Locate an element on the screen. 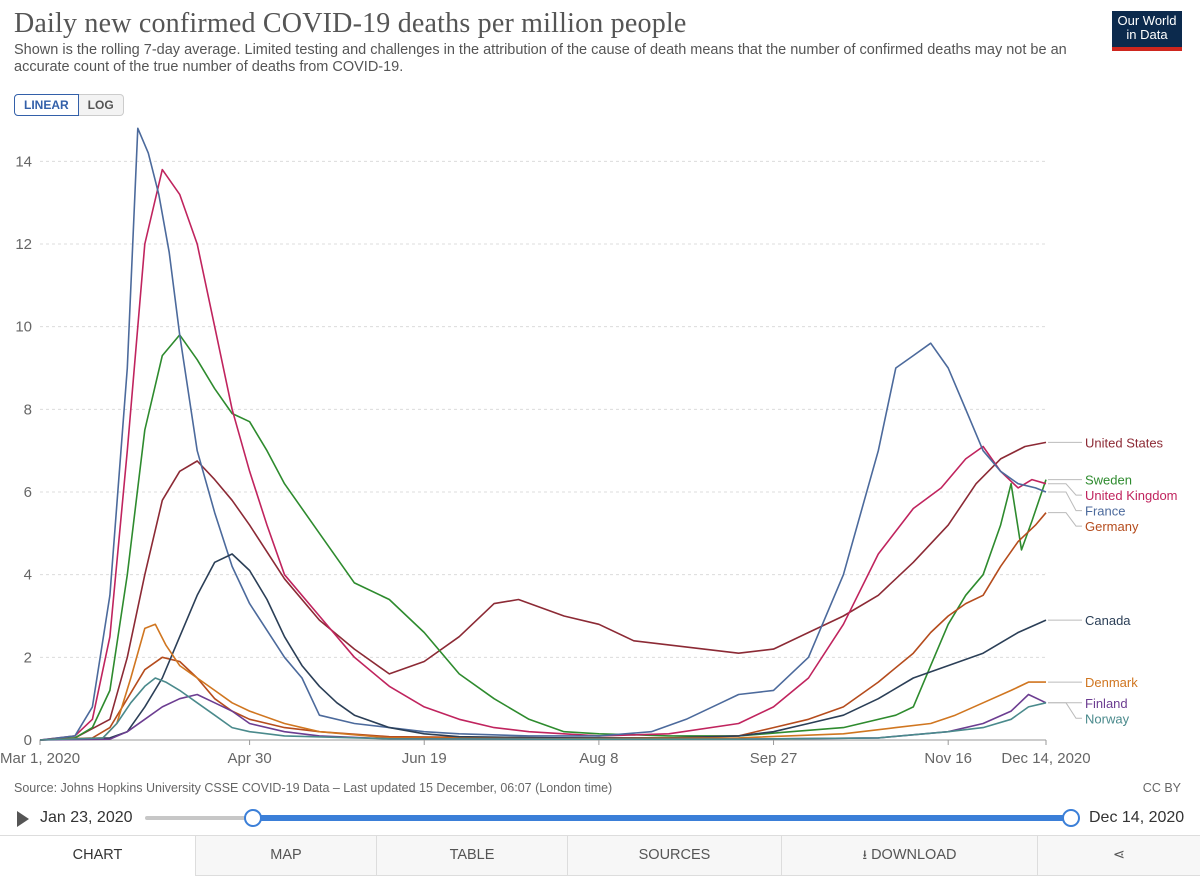 The image size is (1200, 879). y-tick-label: 2 is located at coordinates (28, 657).